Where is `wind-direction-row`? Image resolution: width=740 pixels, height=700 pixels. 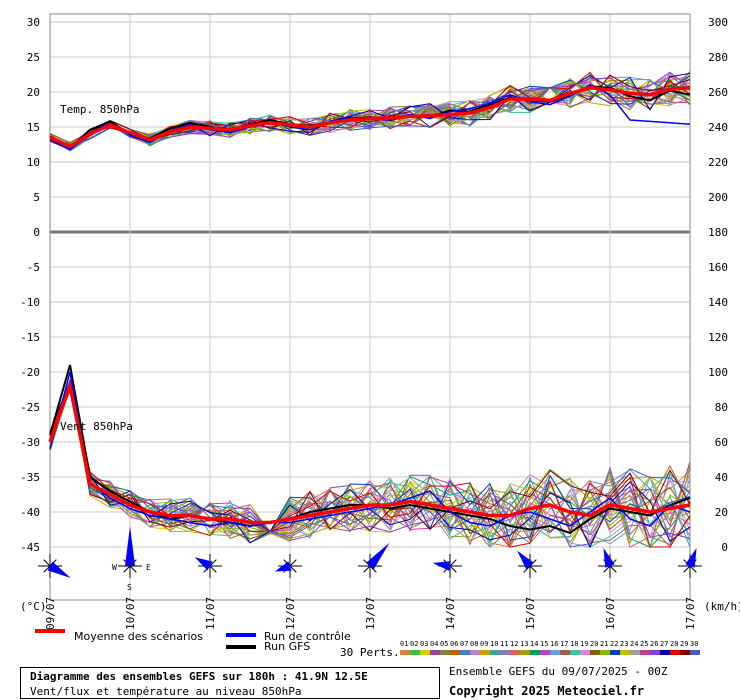 wind-direction-row is located at coordinates (370, 552).